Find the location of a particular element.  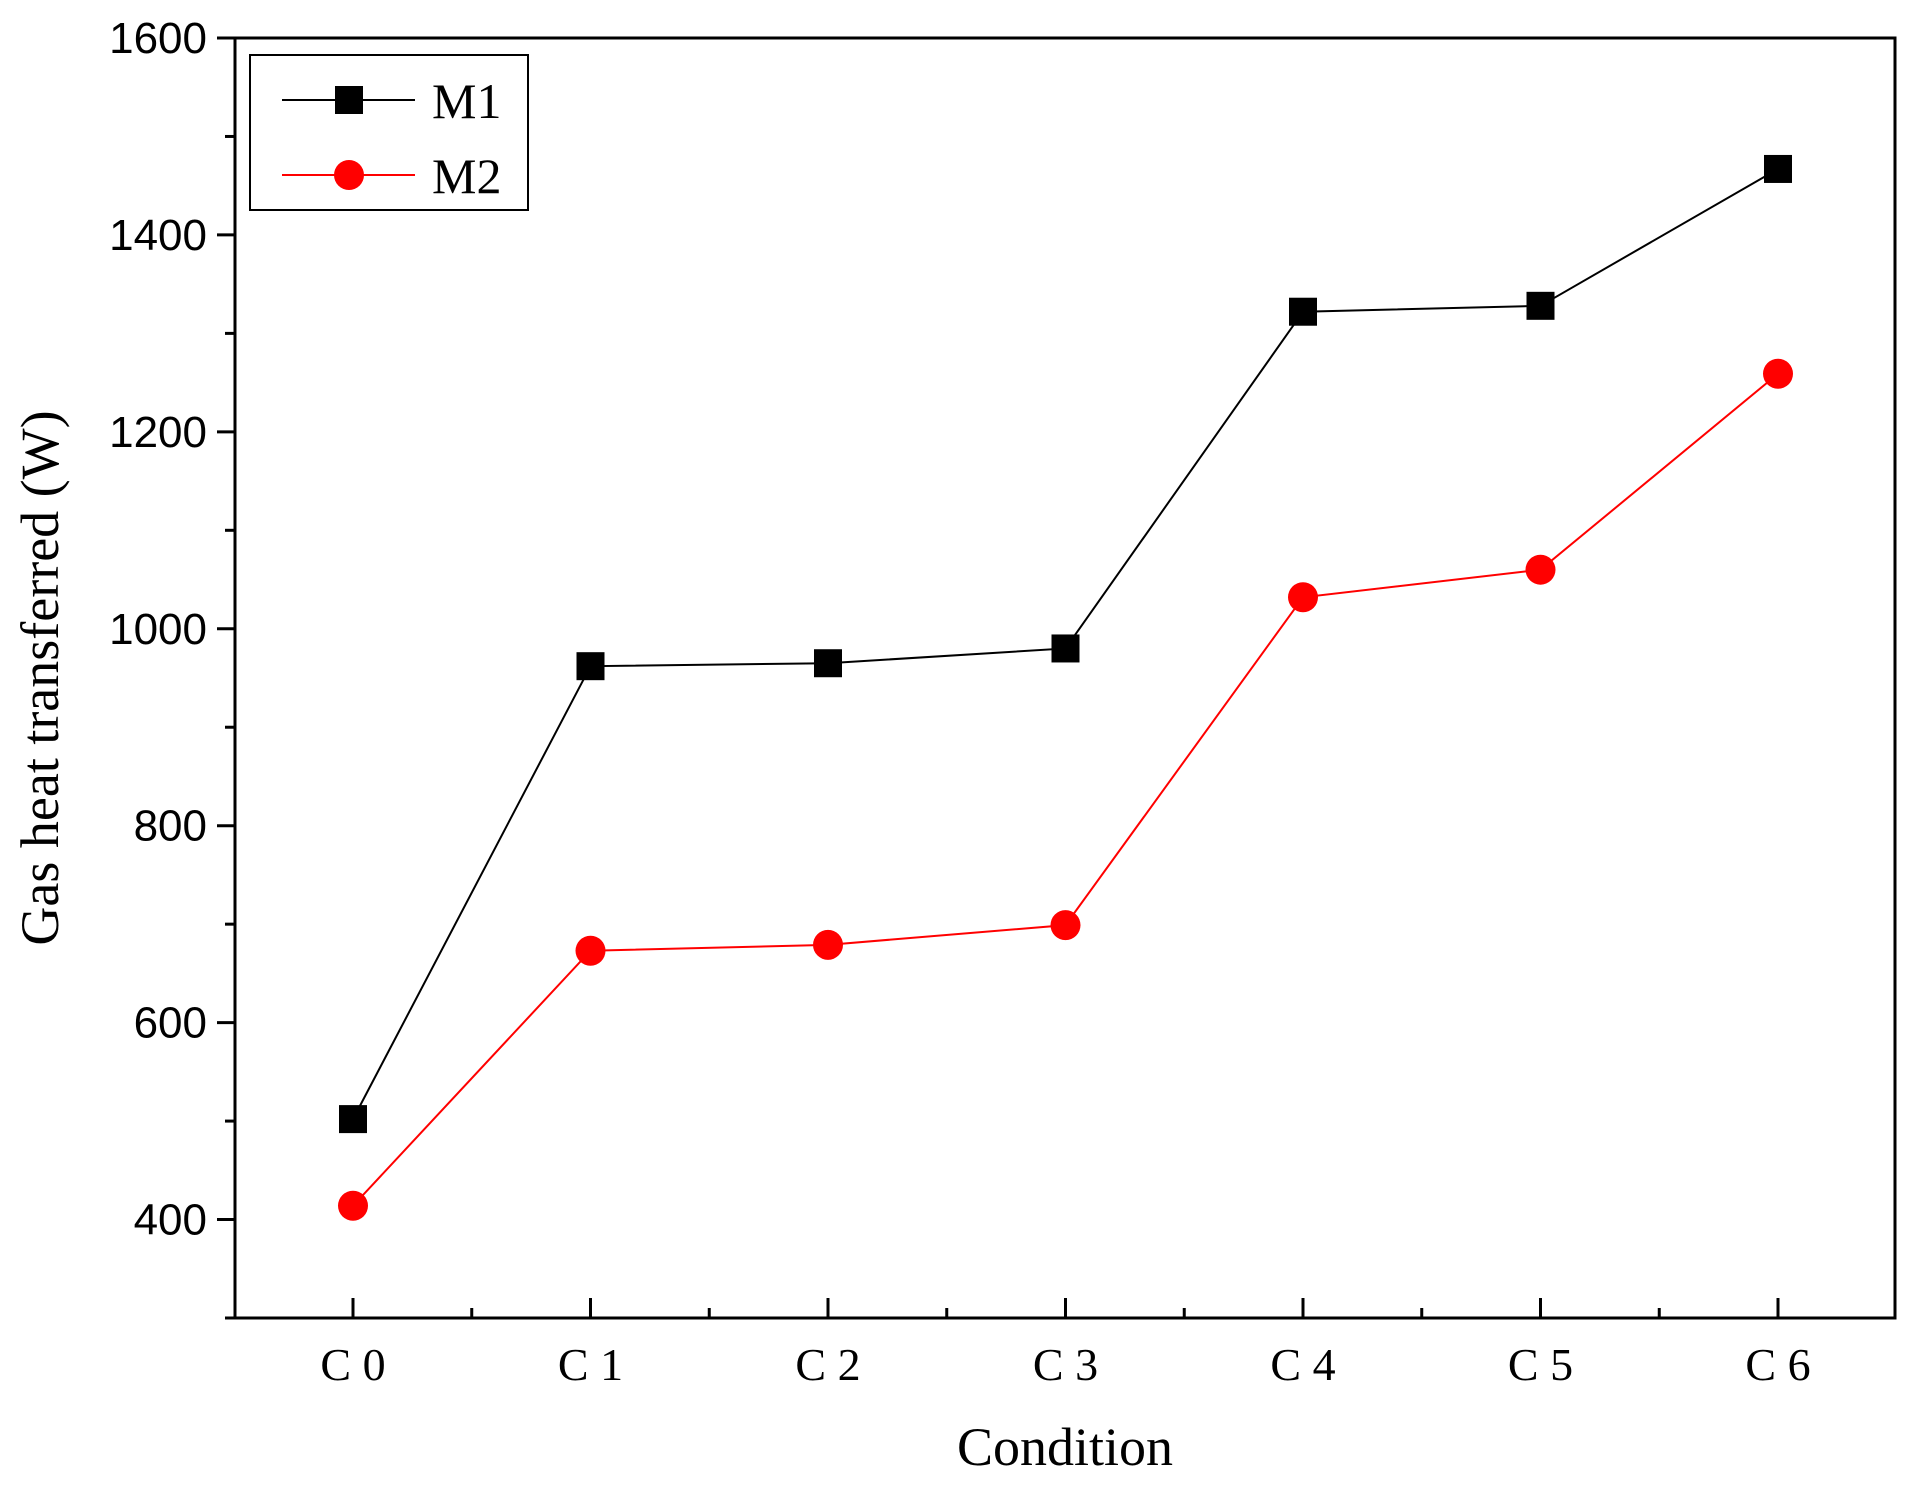

x-axis-title: Condition is located at coordinates (1065, 1447).